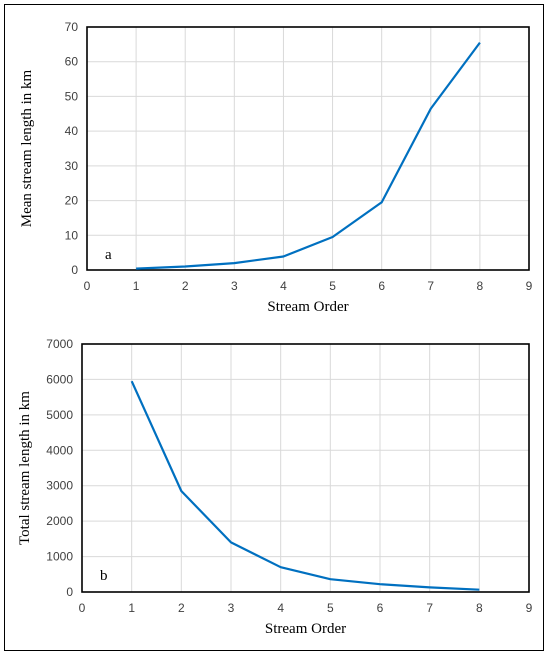 The width and height of the screenshot is (550, 657). Describe the element at coordinates (72, 201) in the screenshot. I see `y-tick-label: 20` at that location.